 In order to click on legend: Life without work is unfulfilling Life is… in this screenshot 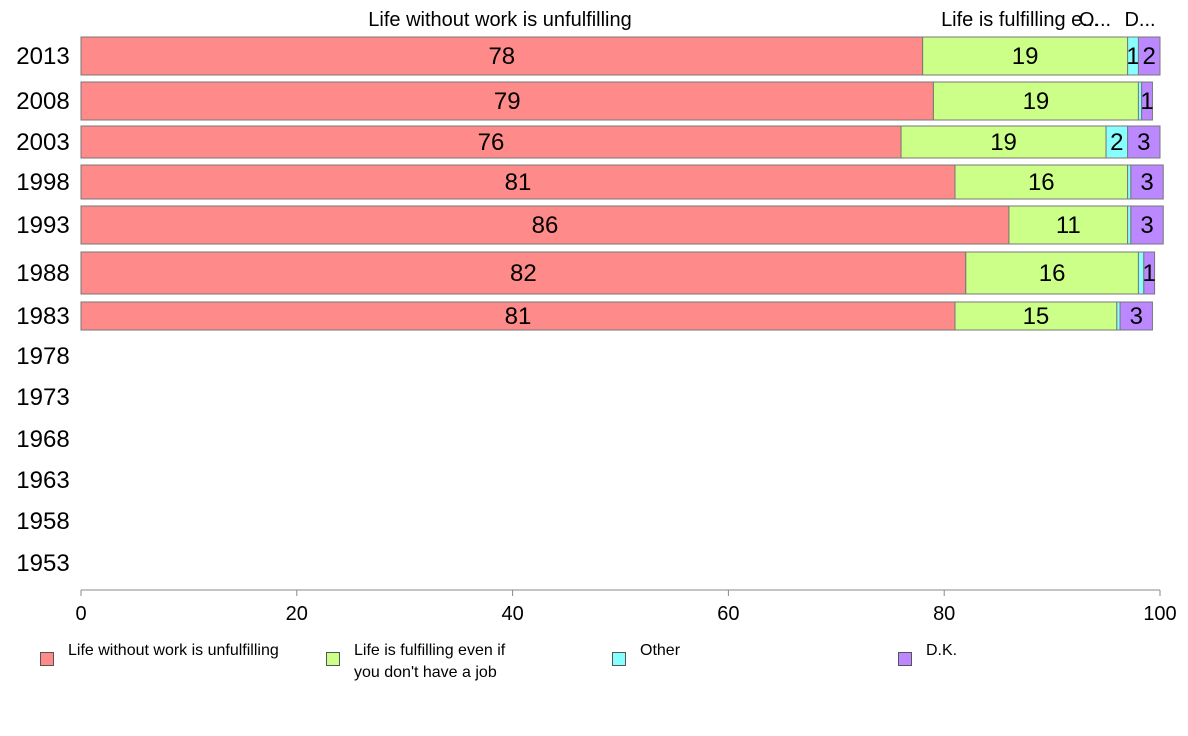, I will do `click(594, 670)`.